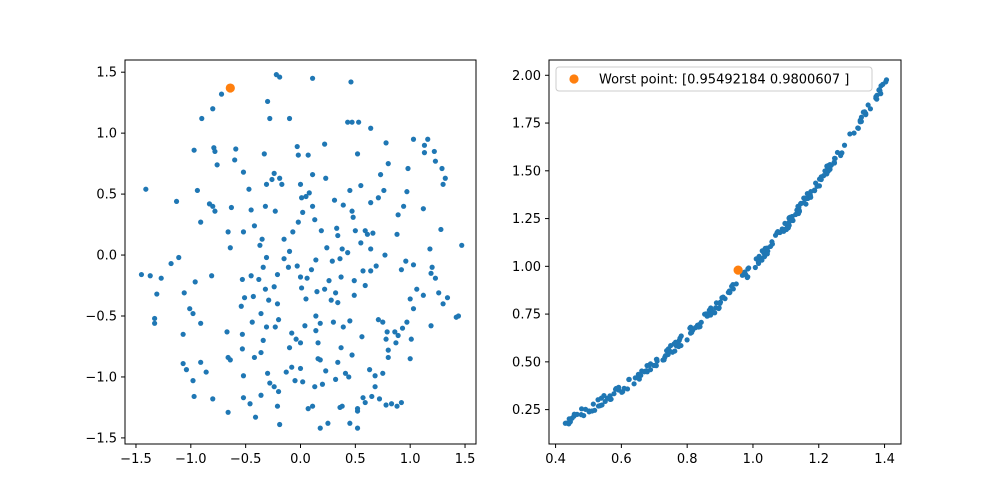  What do you see at coordinates (526, 171) in the screenshot?
I see `y-tick-label: 1.50` at bounding box center [526, 171].